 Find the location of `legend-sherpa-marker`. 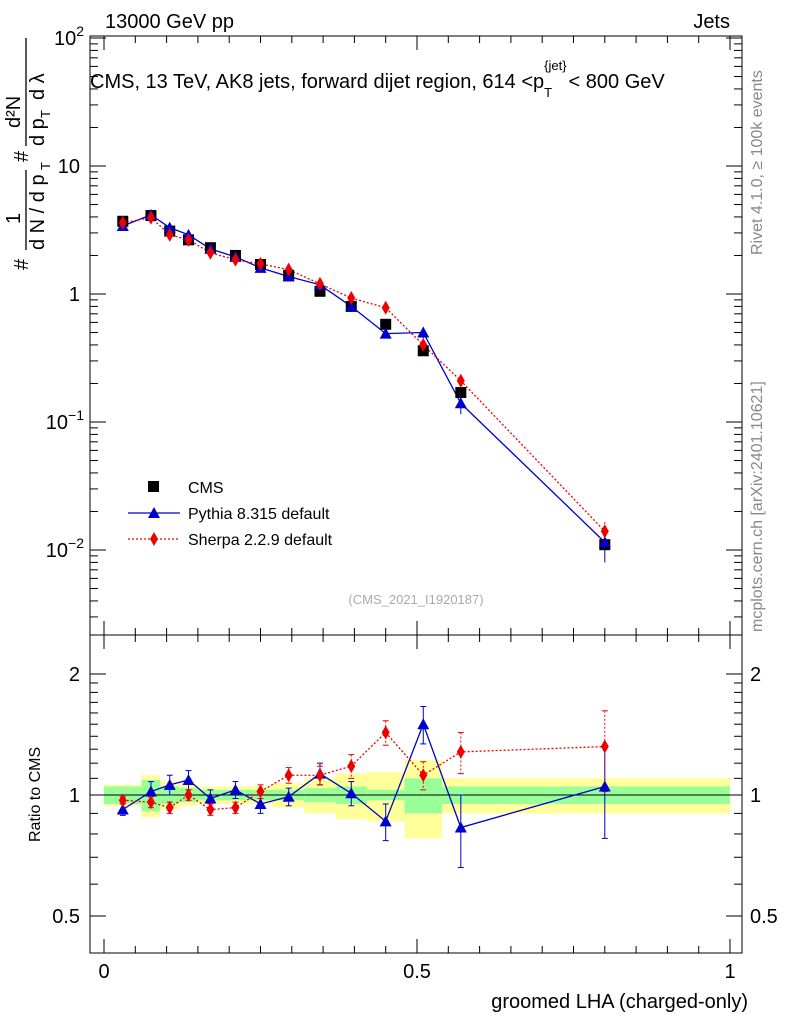

legend-sherpa-marker is located at coordinates (154, 539).